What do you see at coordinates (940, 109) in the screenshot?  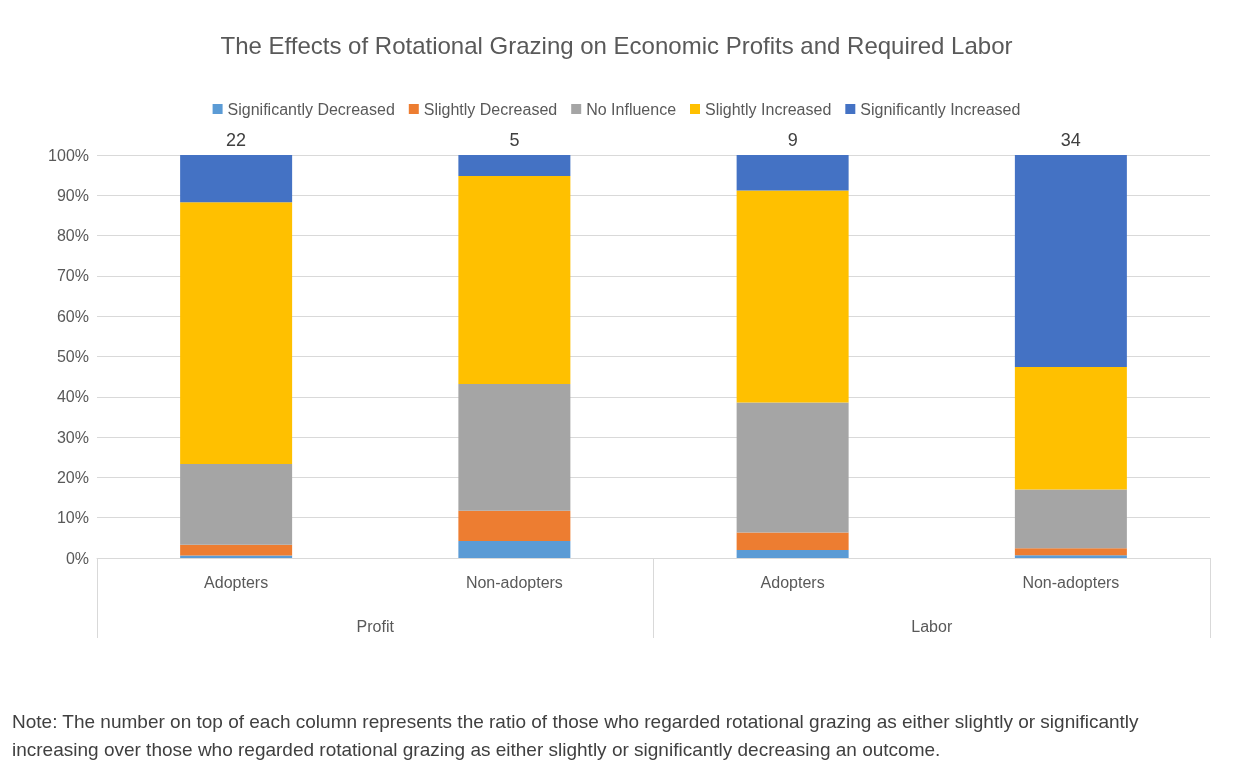 I see `legend-label: Significantly Increased` at bounding box center [940, 109].